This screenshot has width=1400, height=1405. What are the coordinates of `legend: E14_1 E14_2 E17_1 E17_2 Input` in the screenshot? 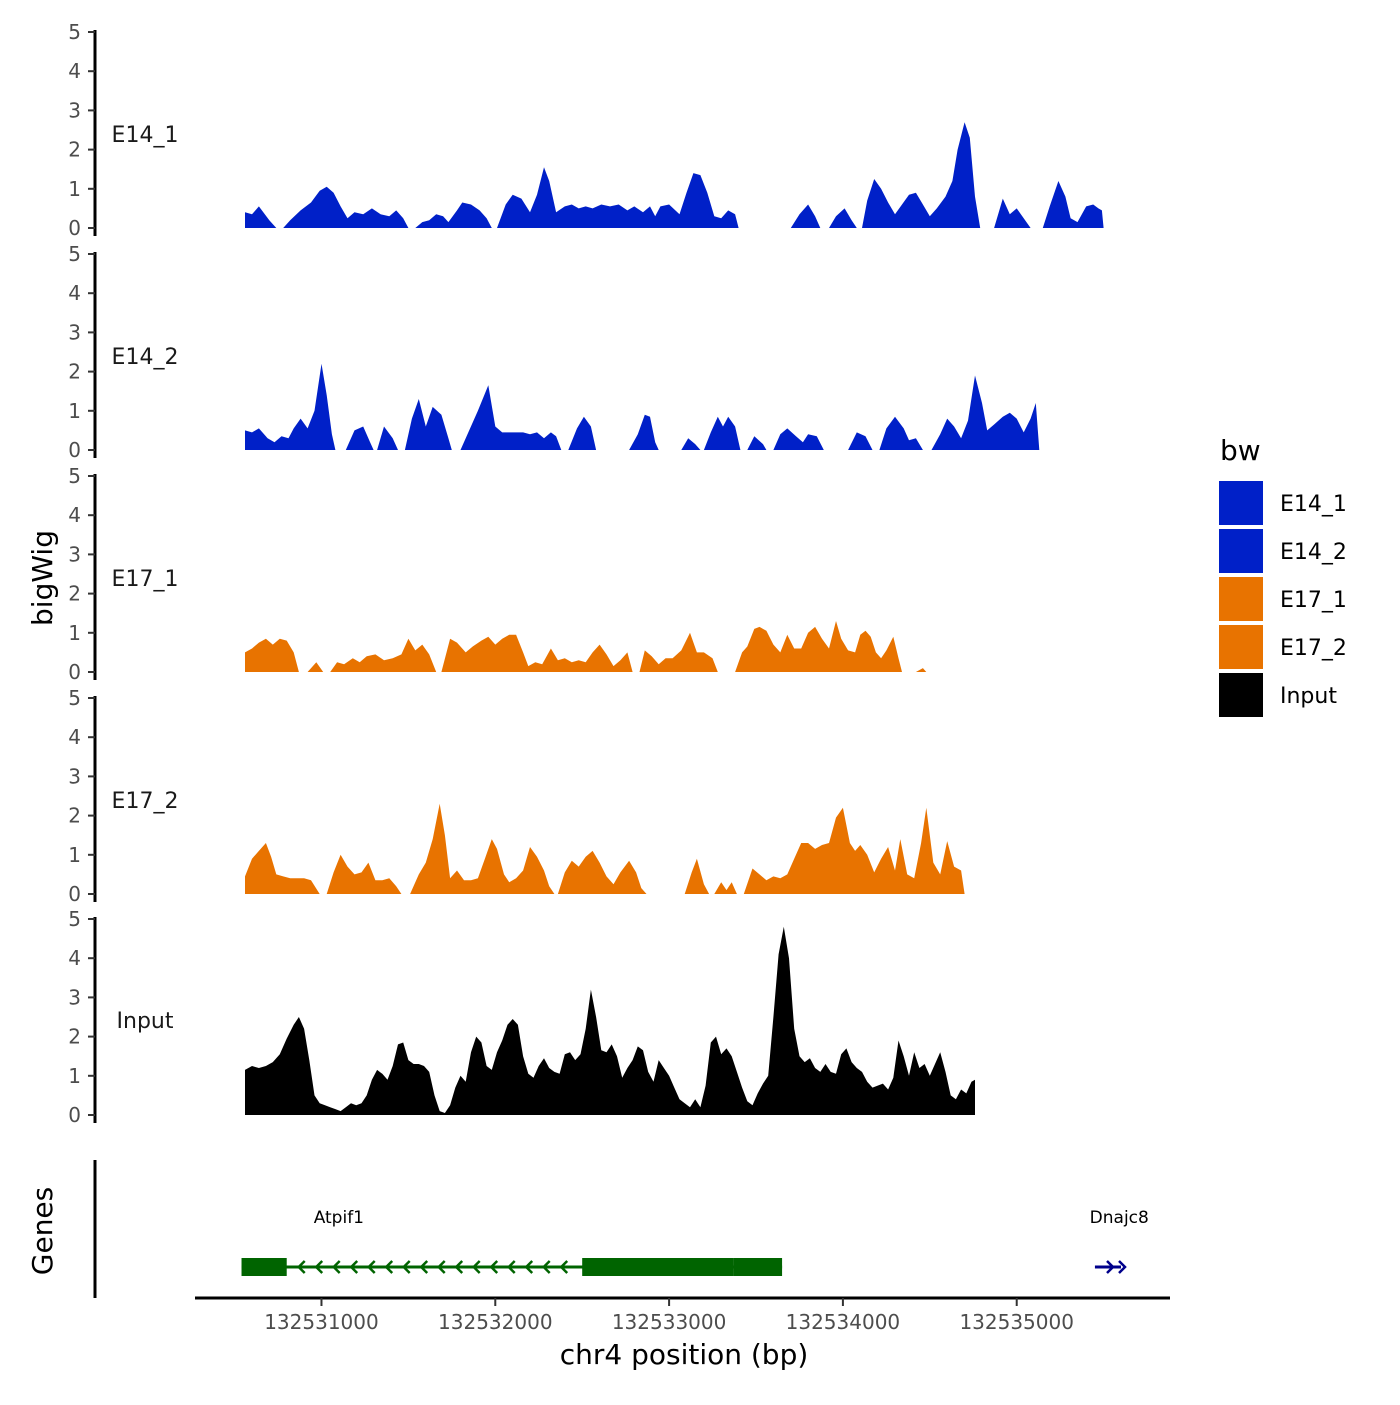 It's located at (1282, 599).